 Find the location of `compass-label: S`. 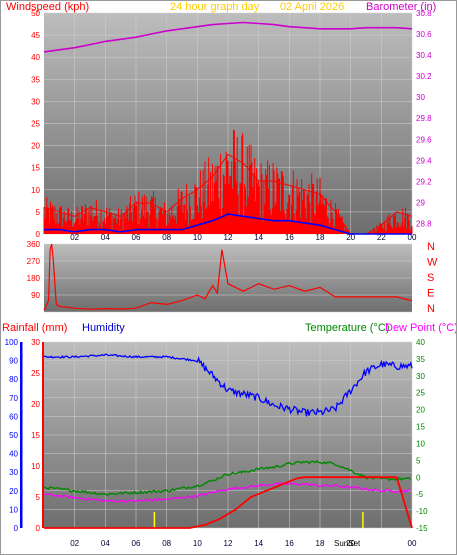

compass-label: S is located at coordinates (430, 278).